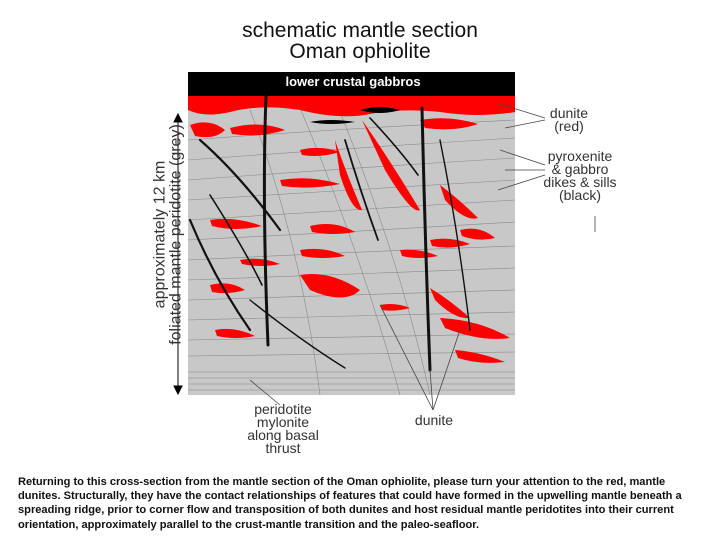  I want to click on side-label-line-1: approximately 12 km, so click(160, 234).